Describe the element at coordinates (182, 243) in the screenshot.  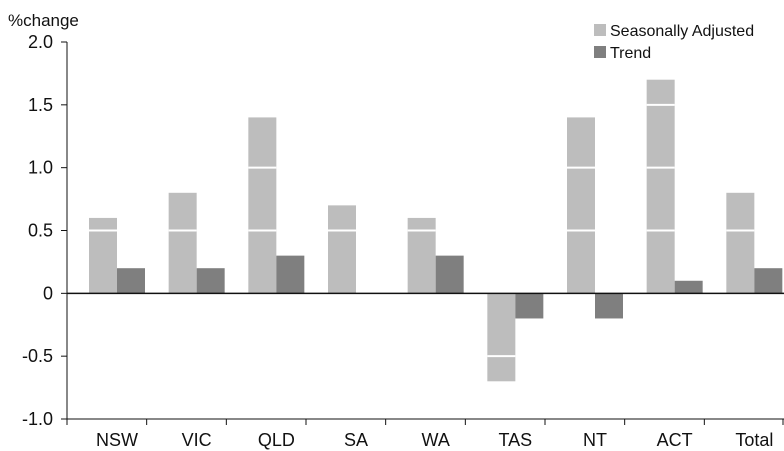
I see `bar-seasonally-adjusted-vic` at that location.